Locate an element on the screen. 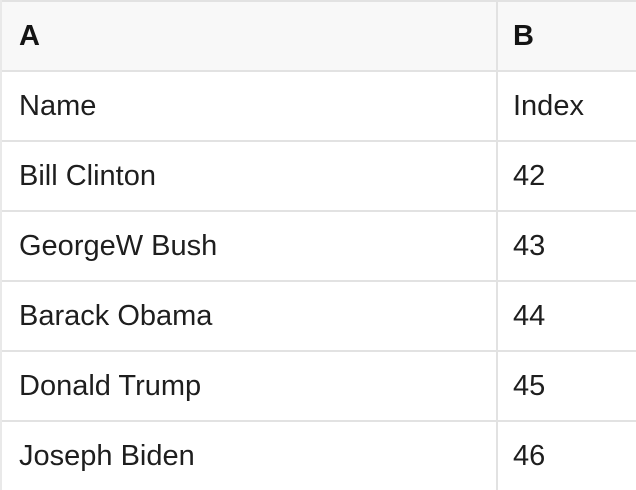 The image size is (636, 490). table-cell: 45 is located at coordinates (566, 386).